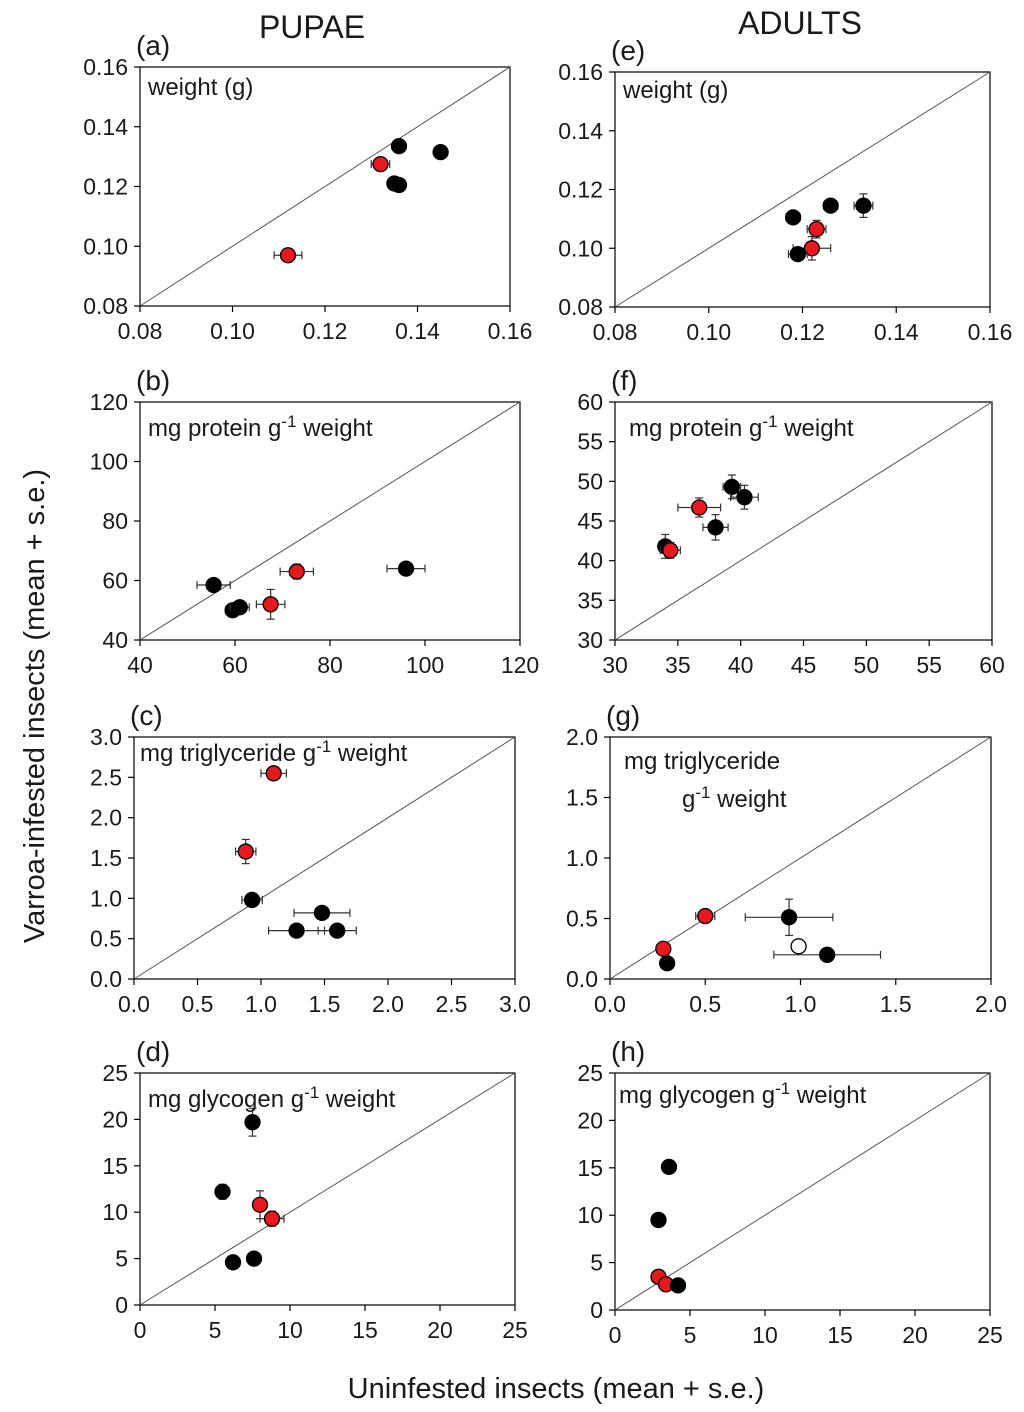  What do you see at coordinates (623, 715) in the screenshot?
I see `panel-label: (g)` at bounding box center [623, 715].